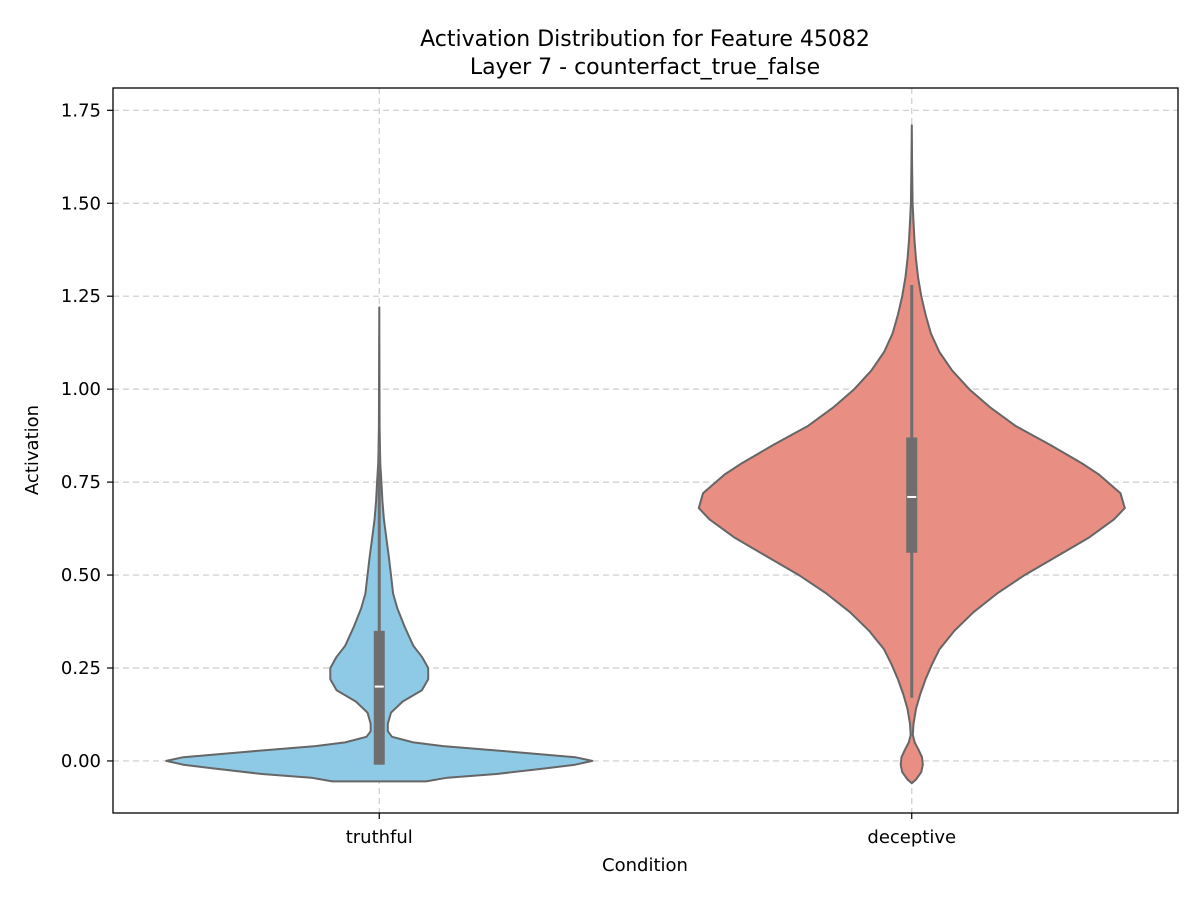 This screenshot has width=1200, height=900. I want to click on y-tick-label: 0.50, so click(81, 575).